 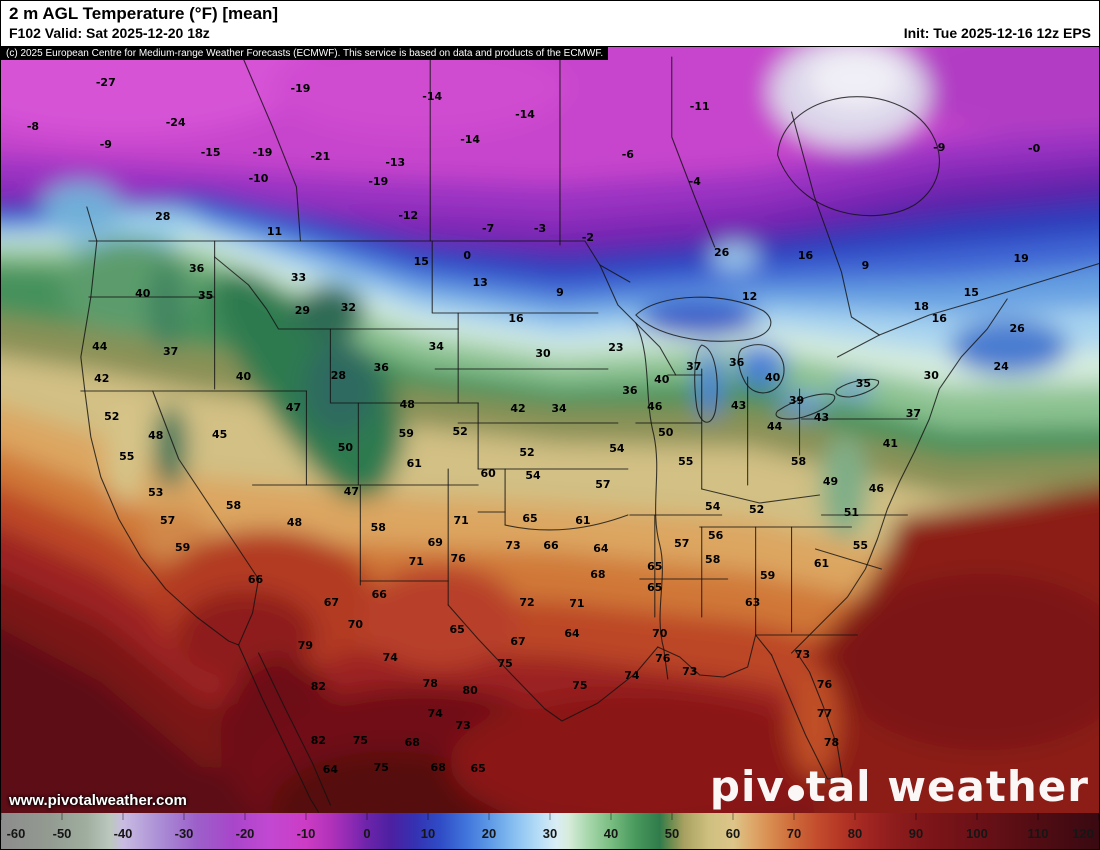 I want to click on colorbar-tick-label: 20, so click(x=489, y=833).